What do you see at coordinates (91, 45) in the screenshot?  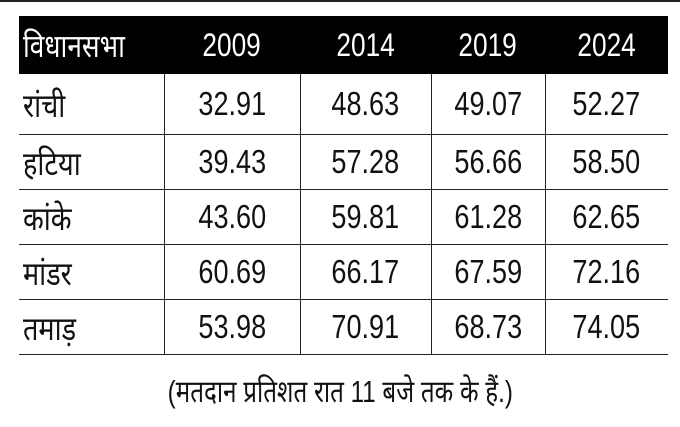 I see `header-constituency: विधानसभा` at bounding box center [91, 45].